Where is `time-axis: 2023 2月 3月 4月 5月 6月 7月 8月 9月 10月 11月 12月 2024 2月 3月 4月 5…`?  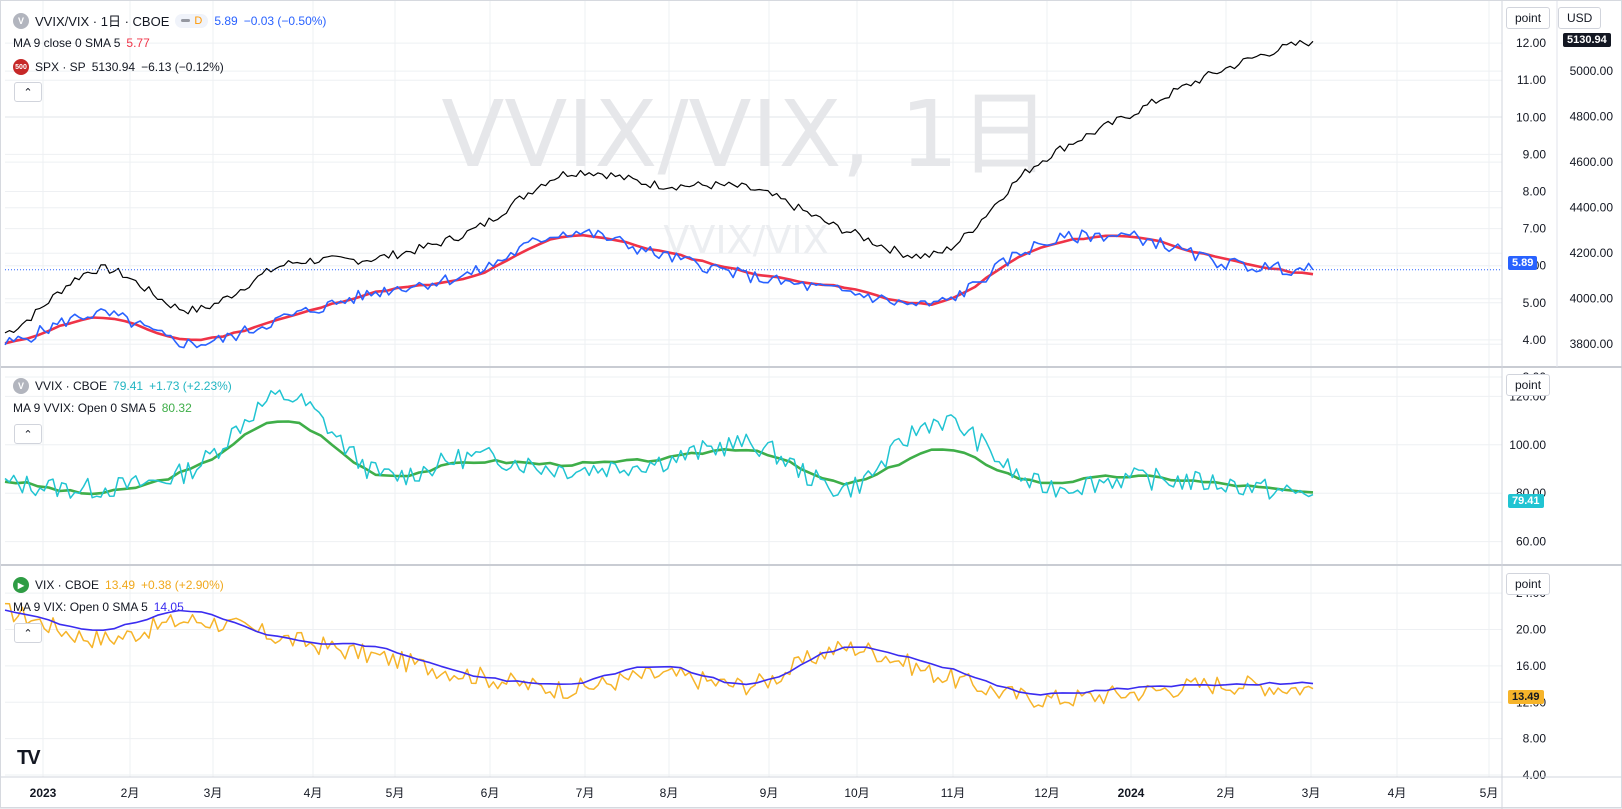 time-axis: 2023 2月 3月 4月 5月 6月 7月 8月 9月 10月 11月 12月 2024 2月 3月 4月 5… is located at coordinates (811, 788).